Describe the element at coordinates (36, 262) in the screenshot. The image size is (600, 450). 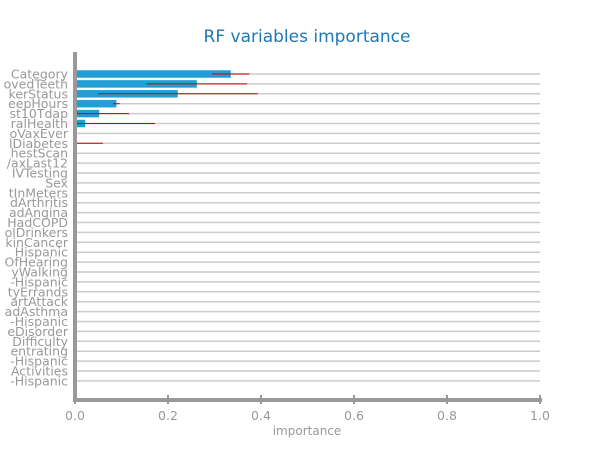
I see `category-label: OfHearing` at that location.